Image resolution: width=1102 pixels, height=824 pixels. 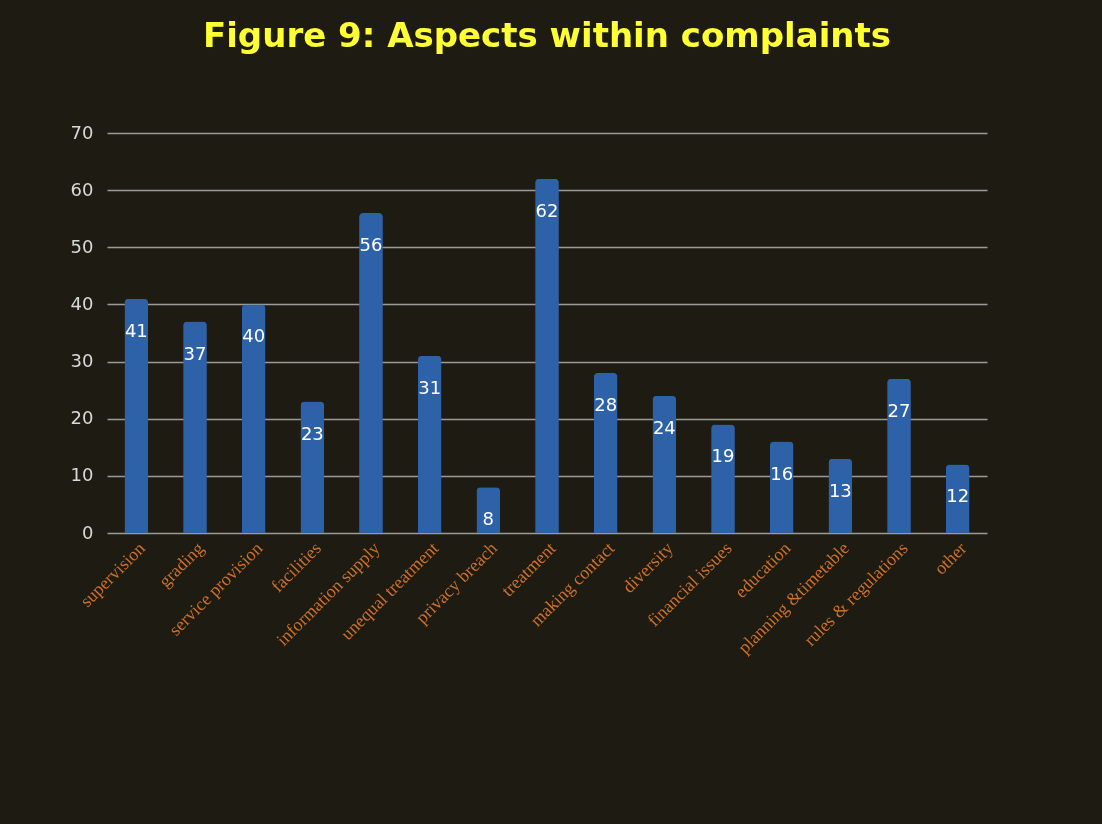 I want to click on data-label: 23, so click(x=312, y=433).